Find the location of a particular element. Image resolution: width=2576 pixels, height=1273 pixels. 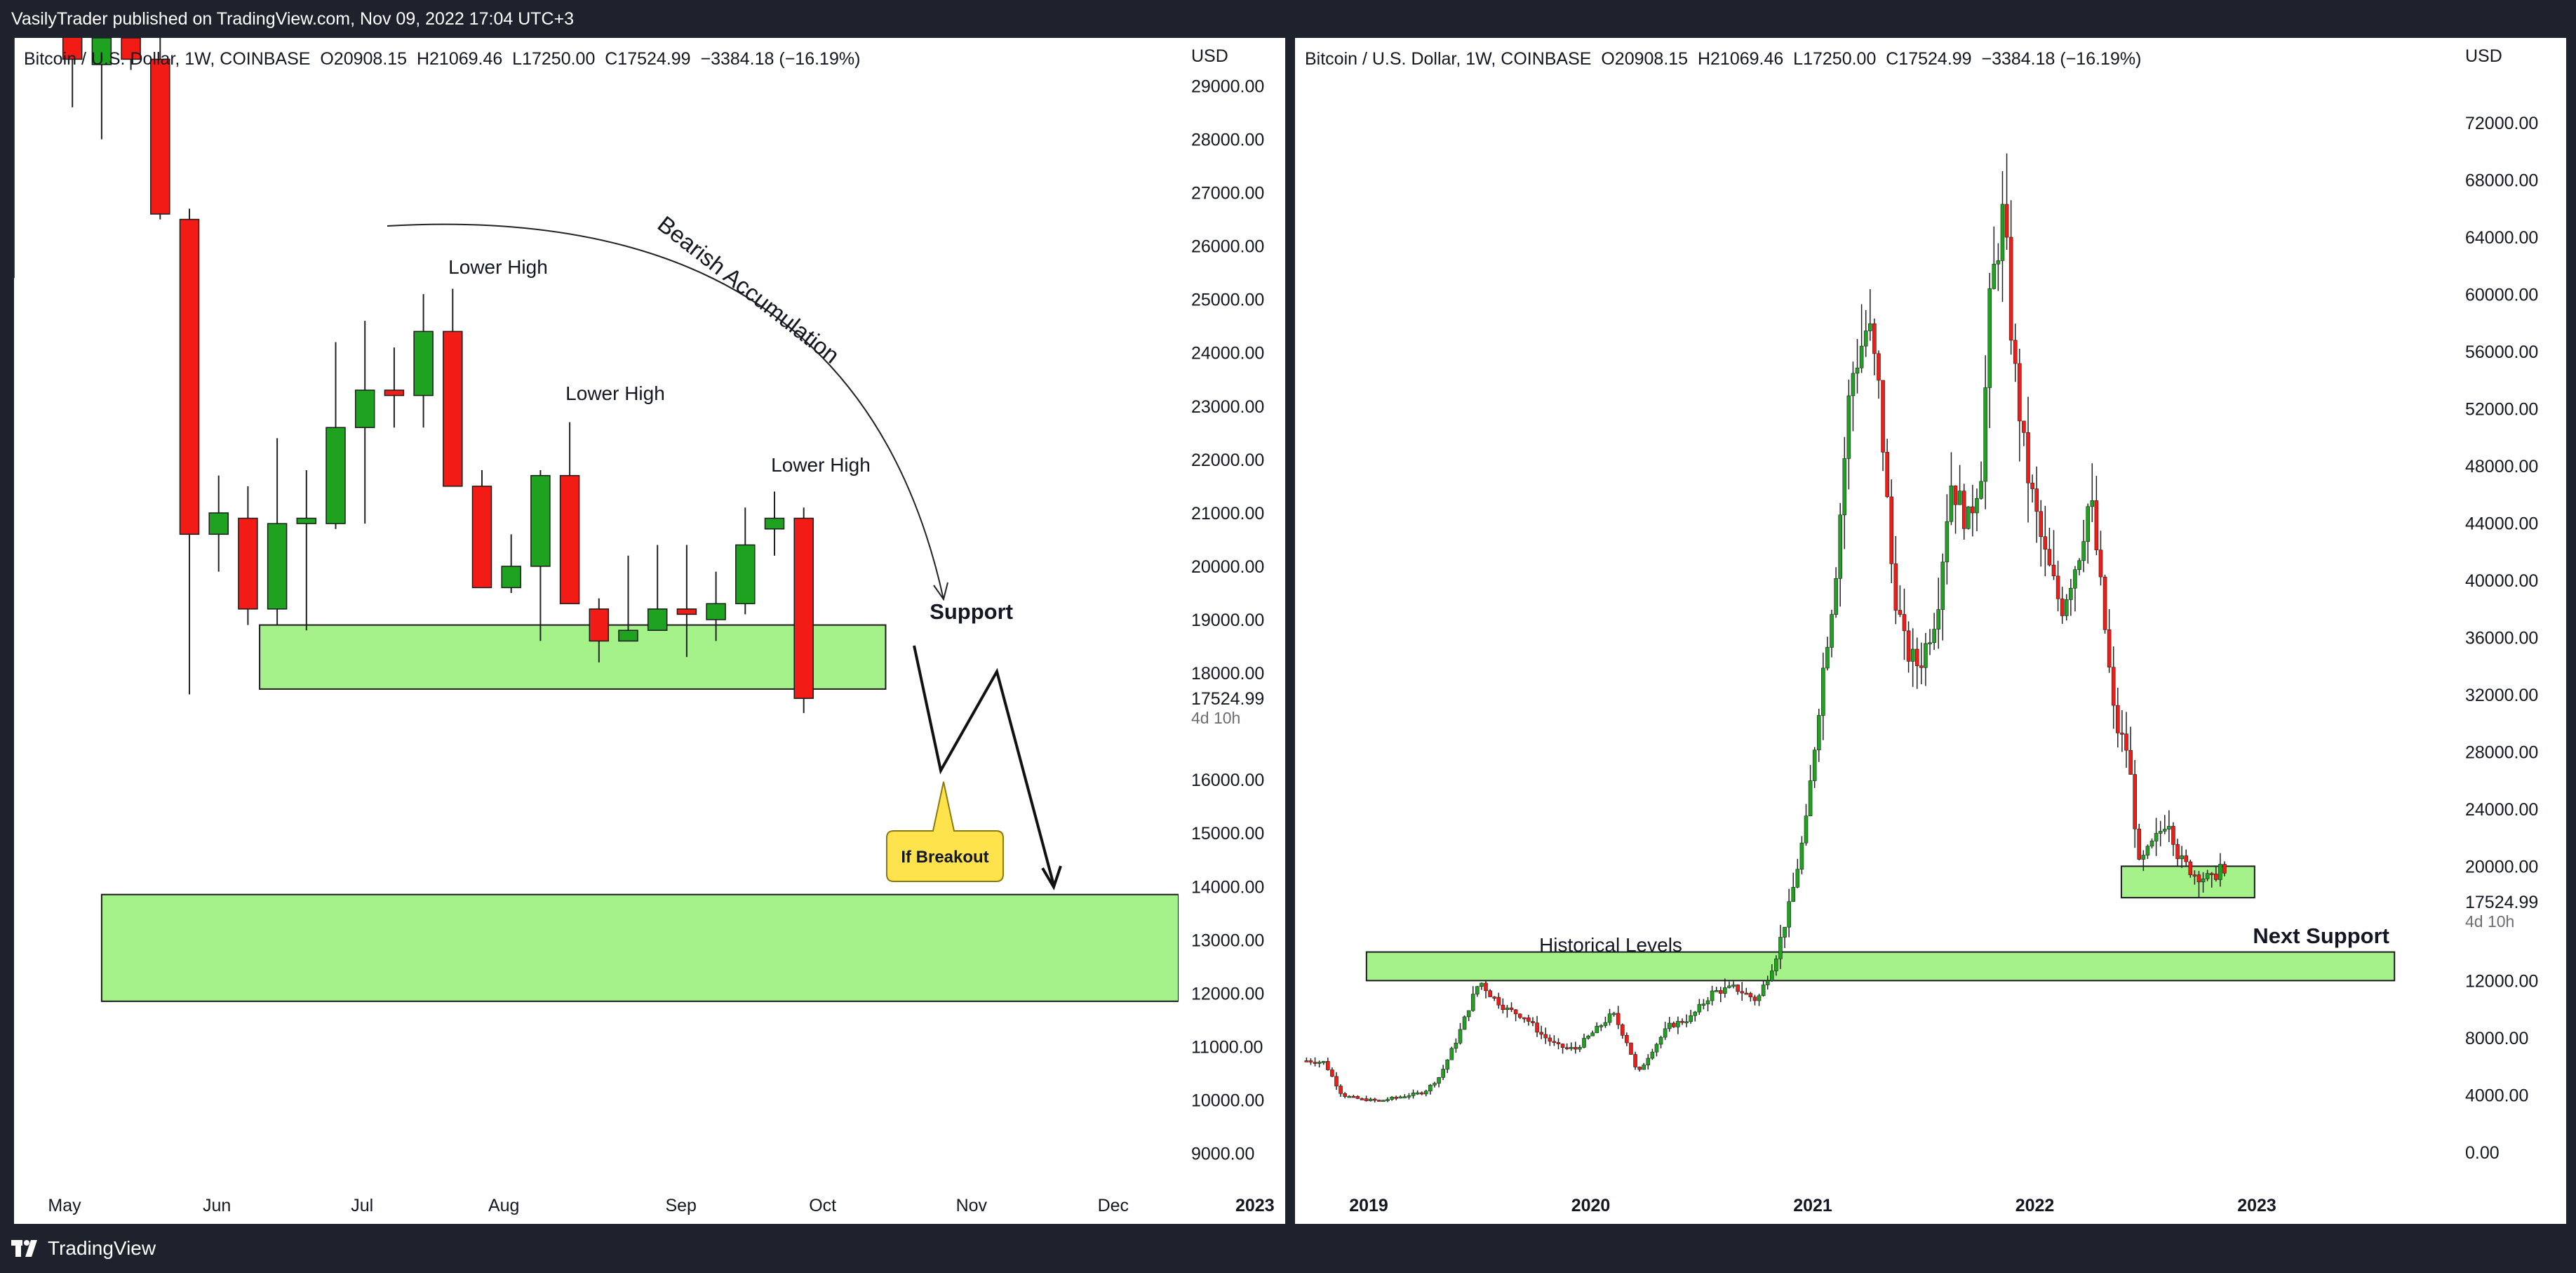

projected-path is located at coordinates (984, 766).